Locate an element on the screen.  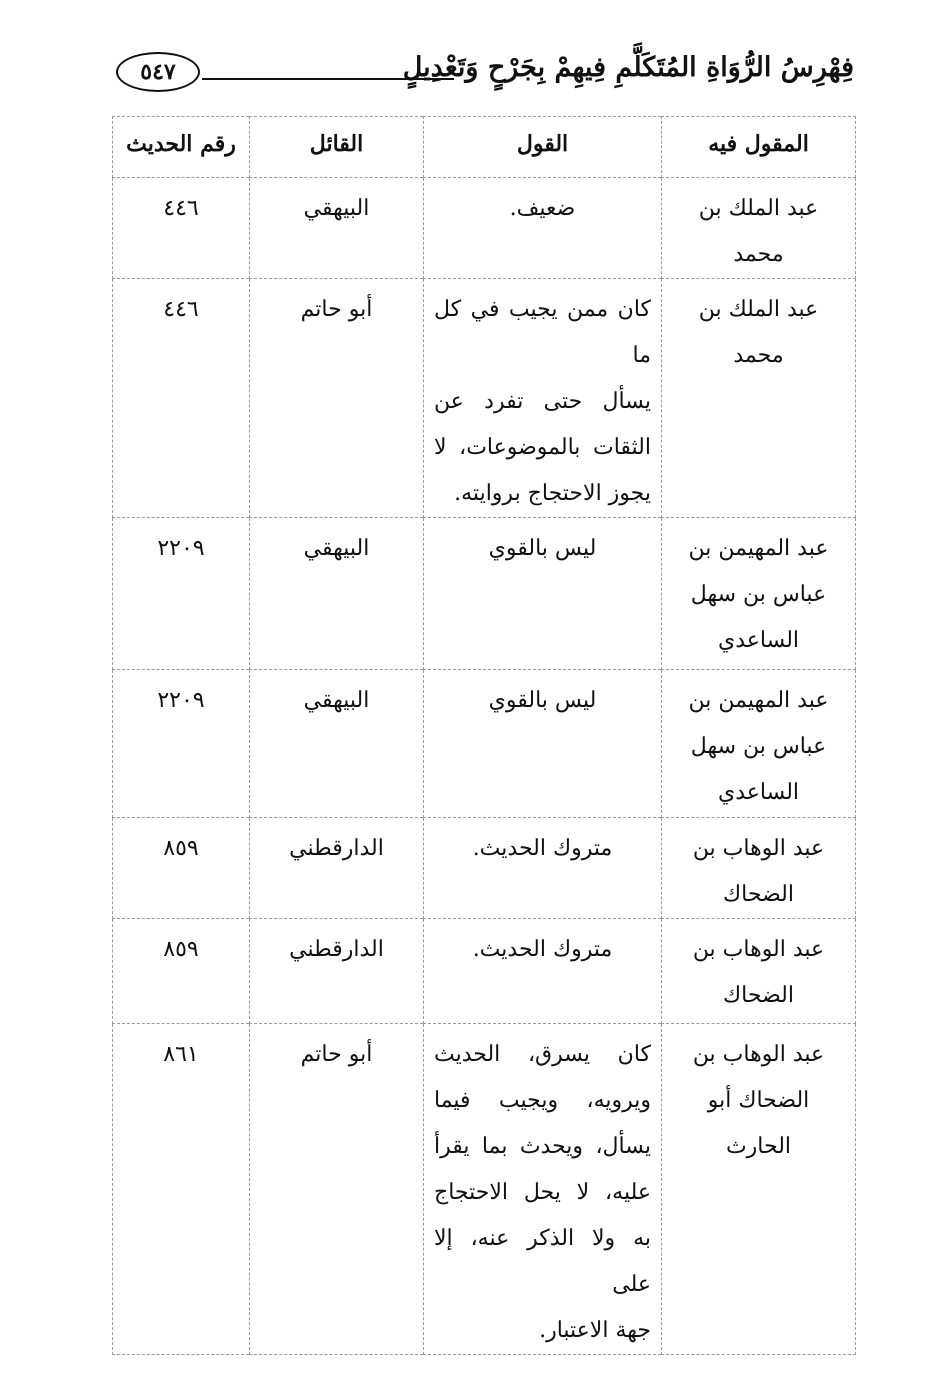
column-header-subject: المقول فيه is located at coordinates (758, 147).